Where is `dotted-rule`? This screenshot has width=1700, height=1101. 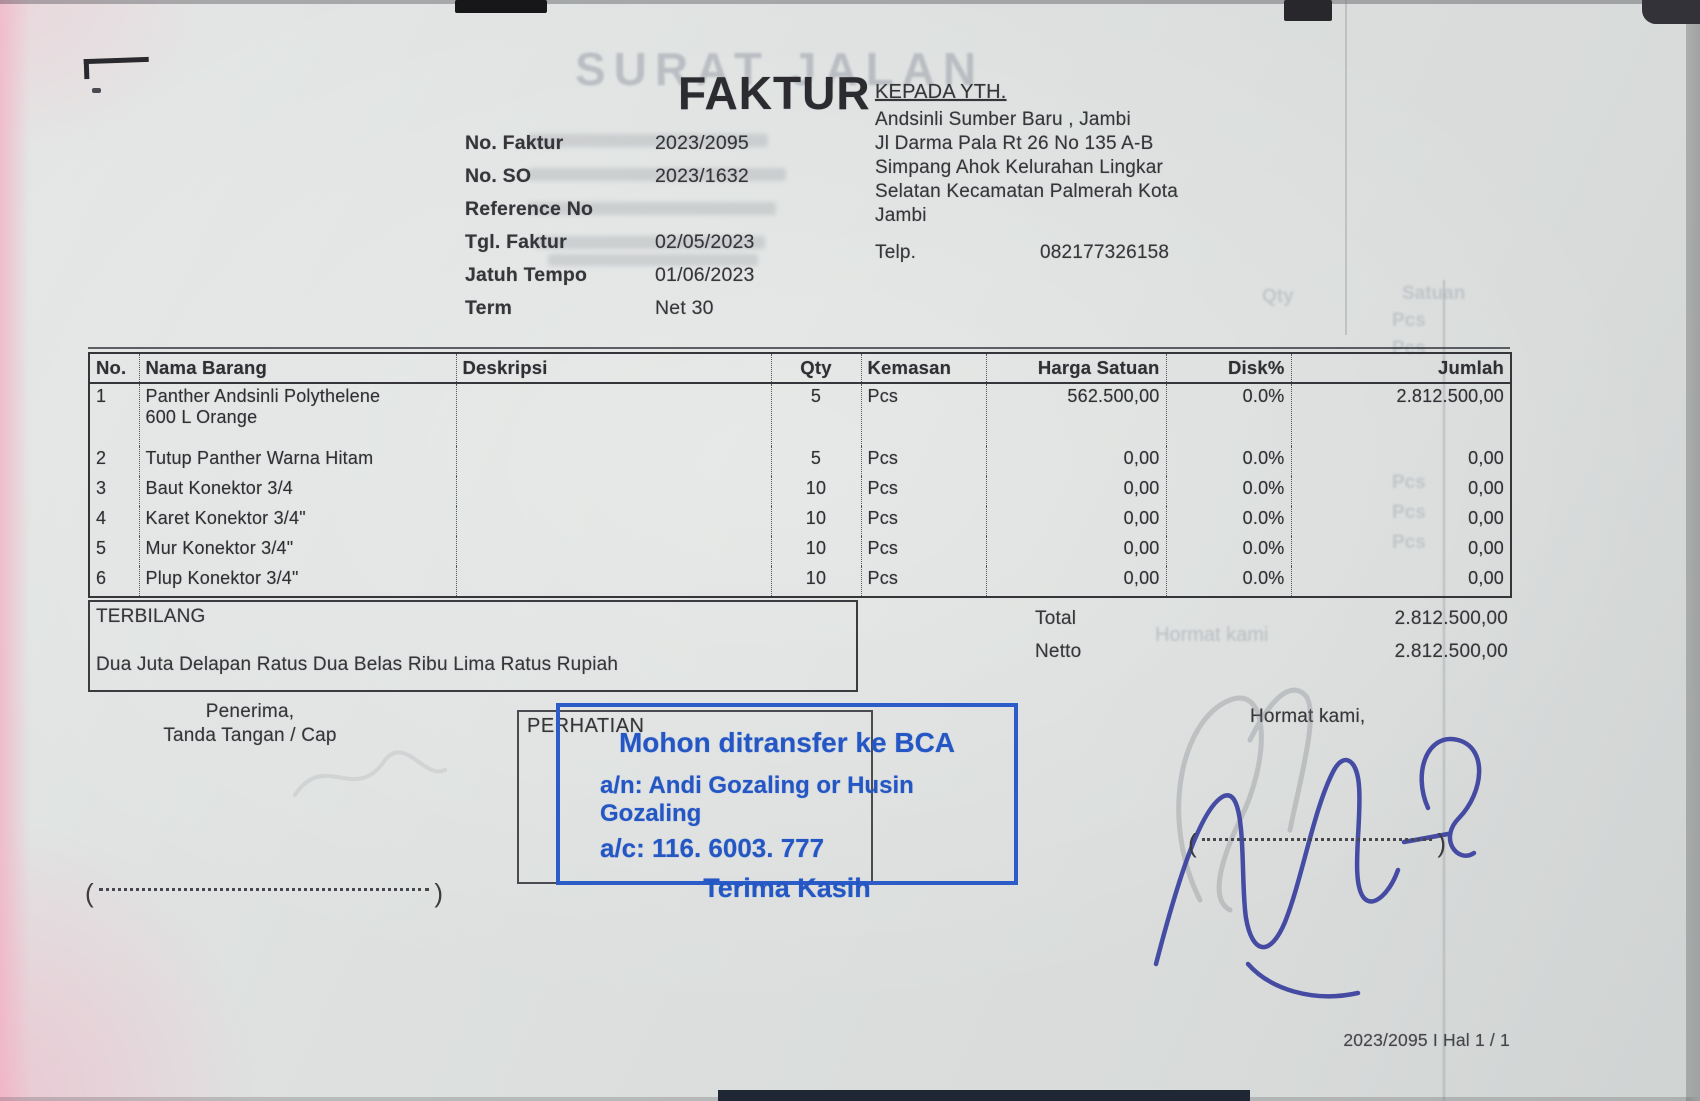 dotted-rule is located at coordinates (264, 889).